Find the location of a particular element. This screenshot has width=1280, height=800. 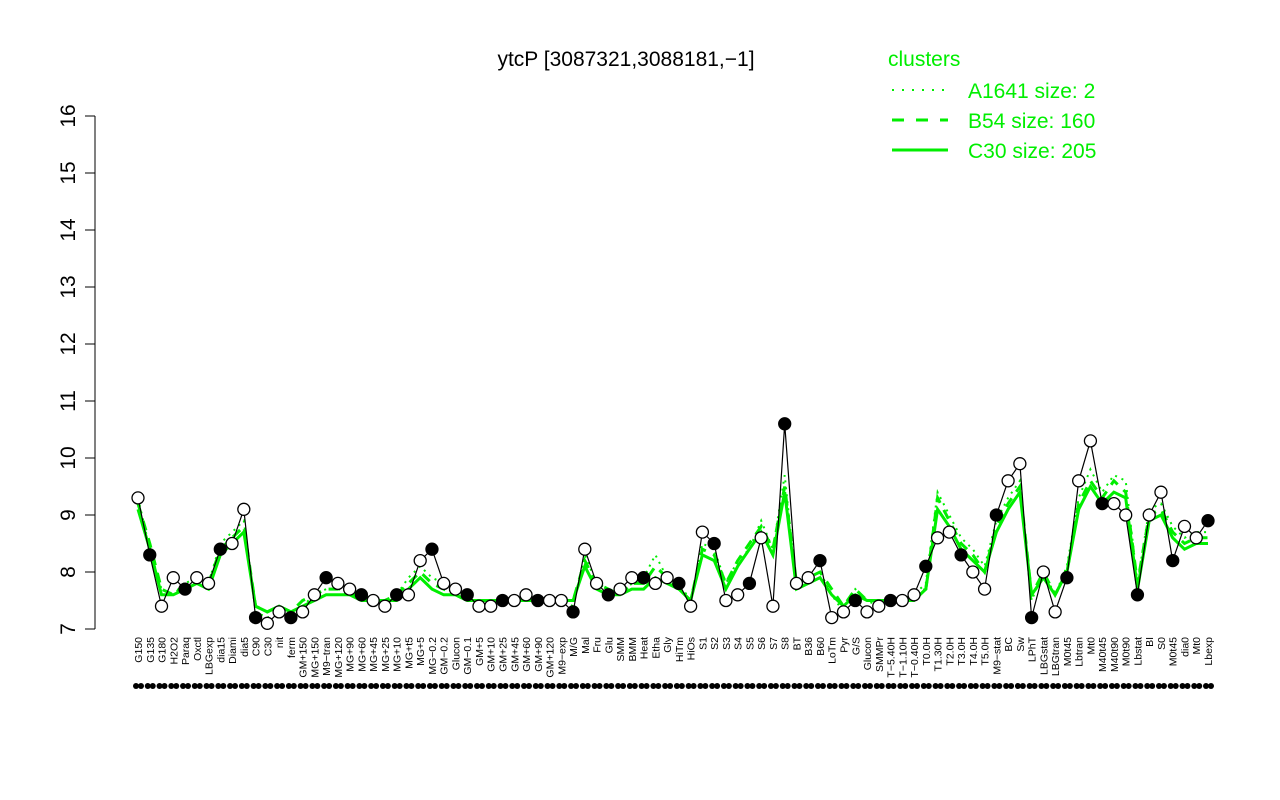

legend-label: A1641 size: 2 is located at coordinates (1031, 91).